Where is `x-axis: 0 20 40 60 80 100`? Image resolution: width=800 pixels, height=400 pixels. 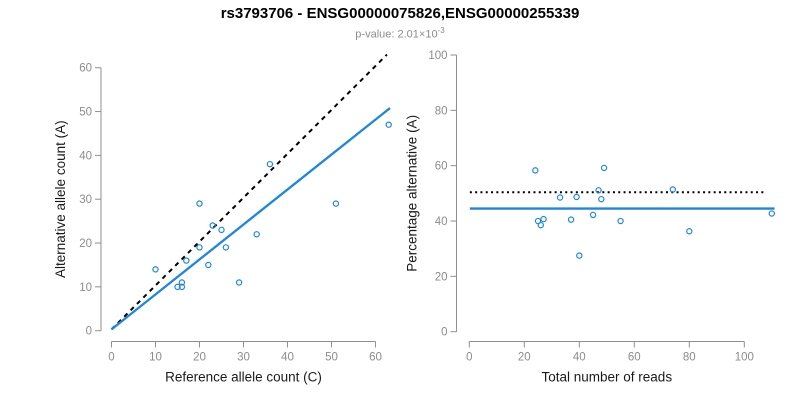 x-axis: 0 20 40 60 80 100 is located at coordinates (610, 352).